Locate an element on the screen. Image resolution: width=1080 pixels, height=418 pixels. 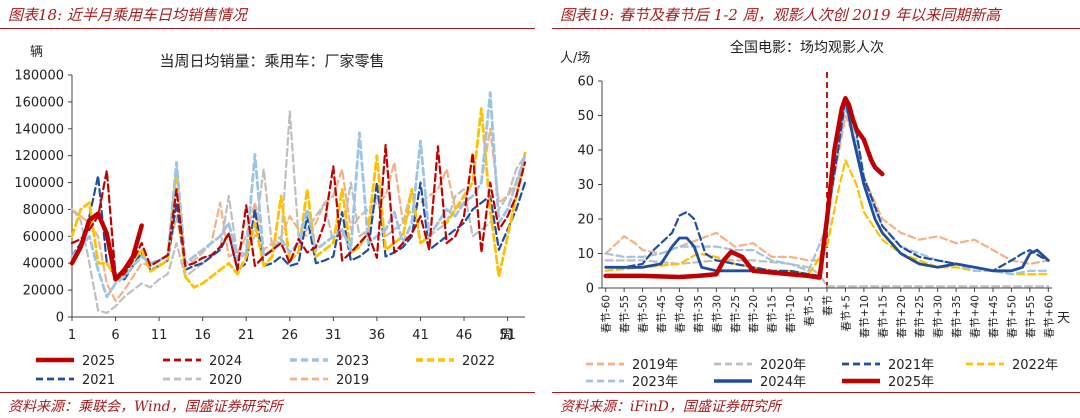
legend-label: 2020 is located at coordinates (225, 380).